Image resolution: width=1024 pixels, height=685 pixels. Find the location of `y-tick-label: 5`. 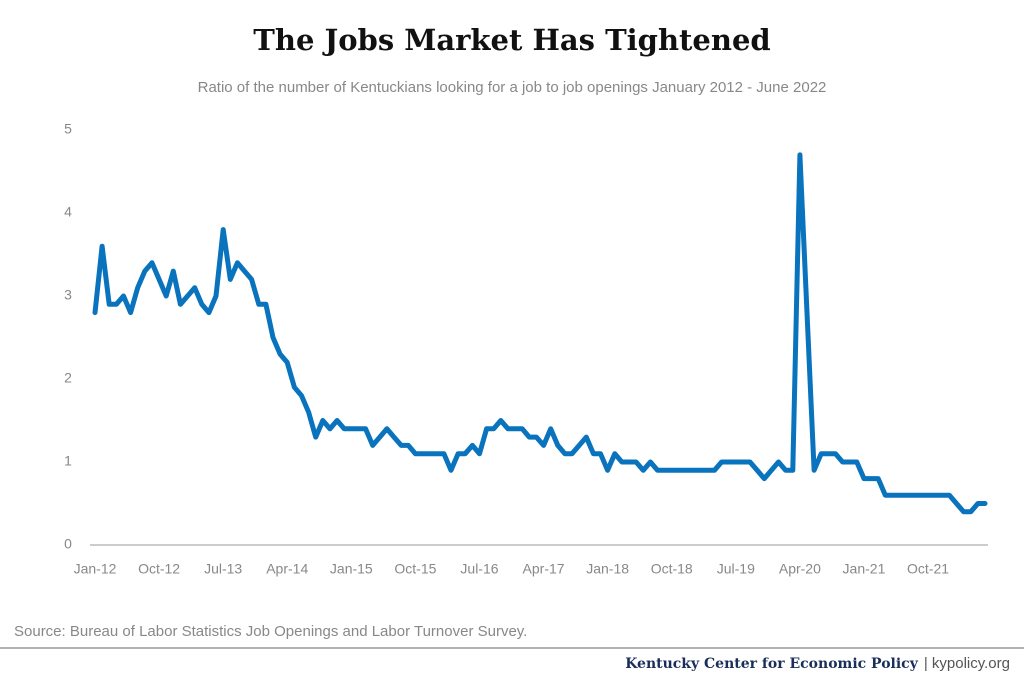

y-tick-label: 5 is located at coordinates (68, 129).